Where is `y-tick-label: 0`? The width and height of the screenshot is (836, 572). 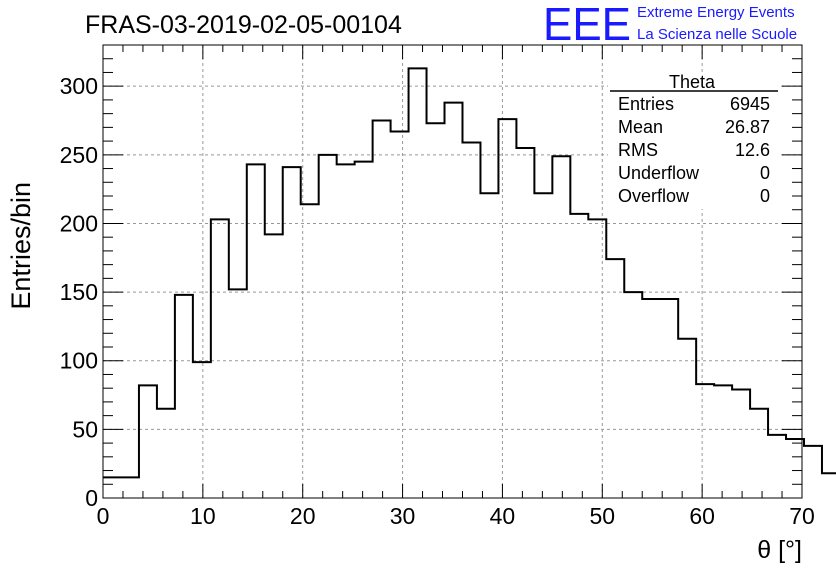 y-tick-label: 0 is located at coordinates (91, 498).